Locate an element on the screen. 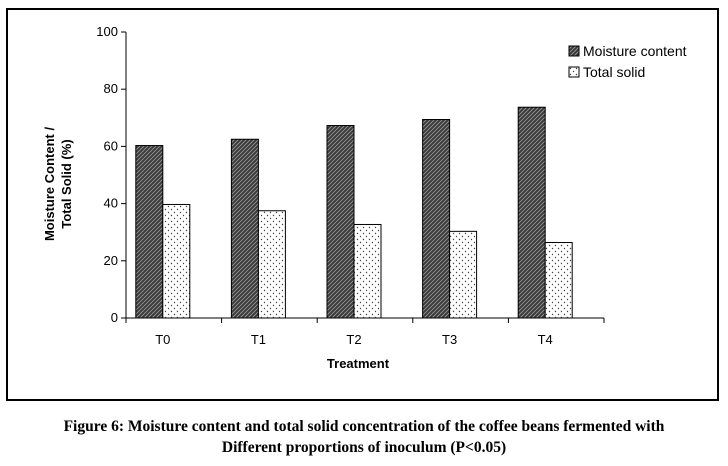 This screenshot has width=728, height=466. bar-moisture-content-t3 is located at coordinates (436, 219).